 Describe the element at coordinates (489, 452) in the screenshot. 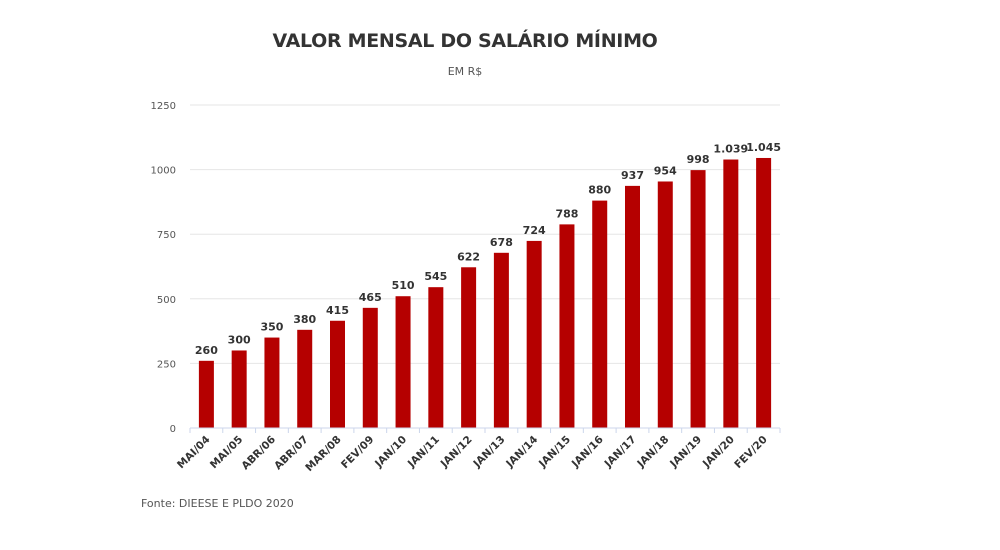

I see `x-tick-label: JAN/13` at that location.